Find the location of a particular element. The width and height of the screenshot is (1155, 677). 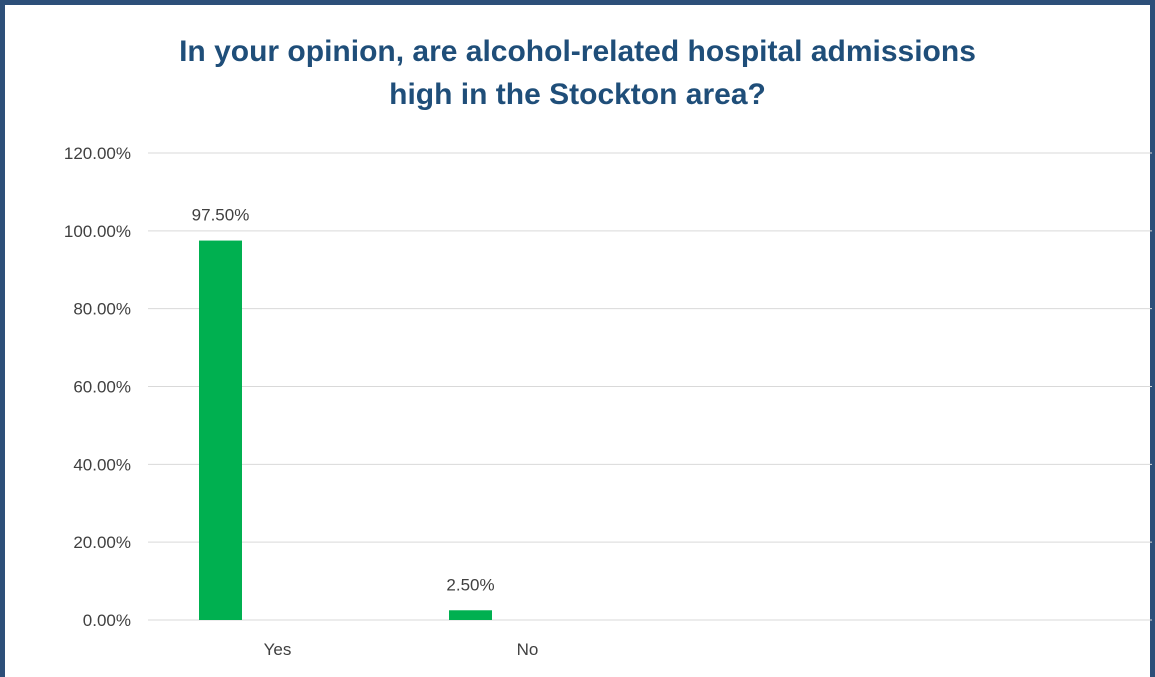

data-label-no: 2.50% is located at coordinates (470, 584).